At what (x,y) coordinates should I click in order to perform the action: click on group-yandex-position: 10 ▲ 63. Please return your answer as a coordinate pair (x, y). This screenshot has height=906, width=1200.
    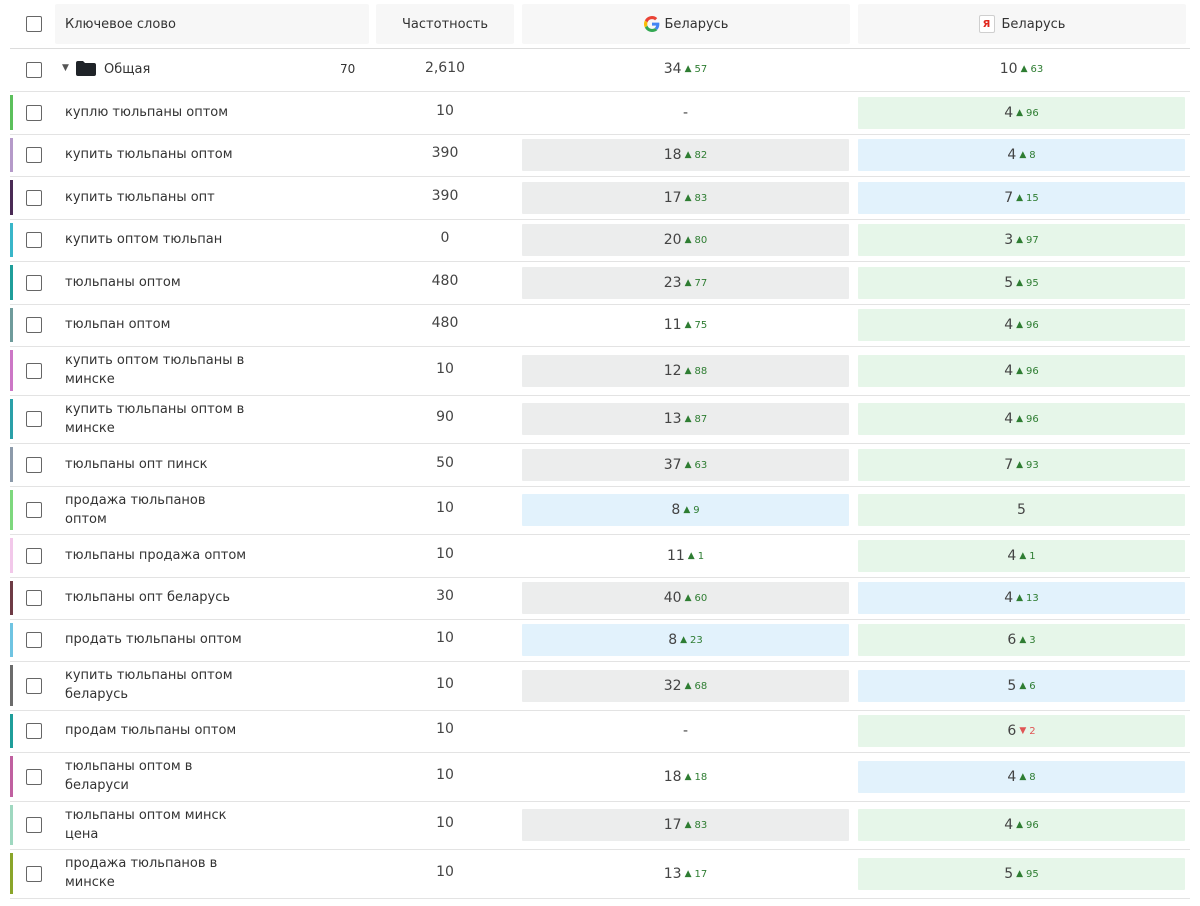
    Looking at the image, I should click on (1021, 69).